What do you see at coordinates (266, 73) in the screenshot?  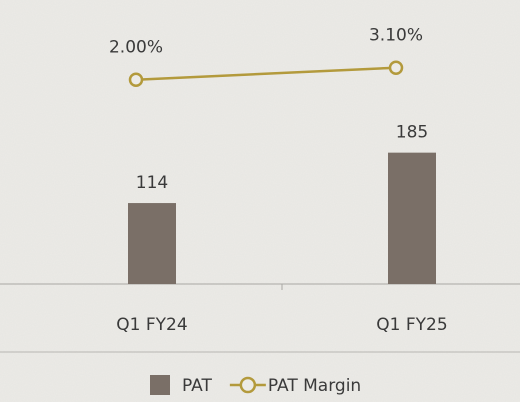 I see `line` at bounding box center [266, 73].